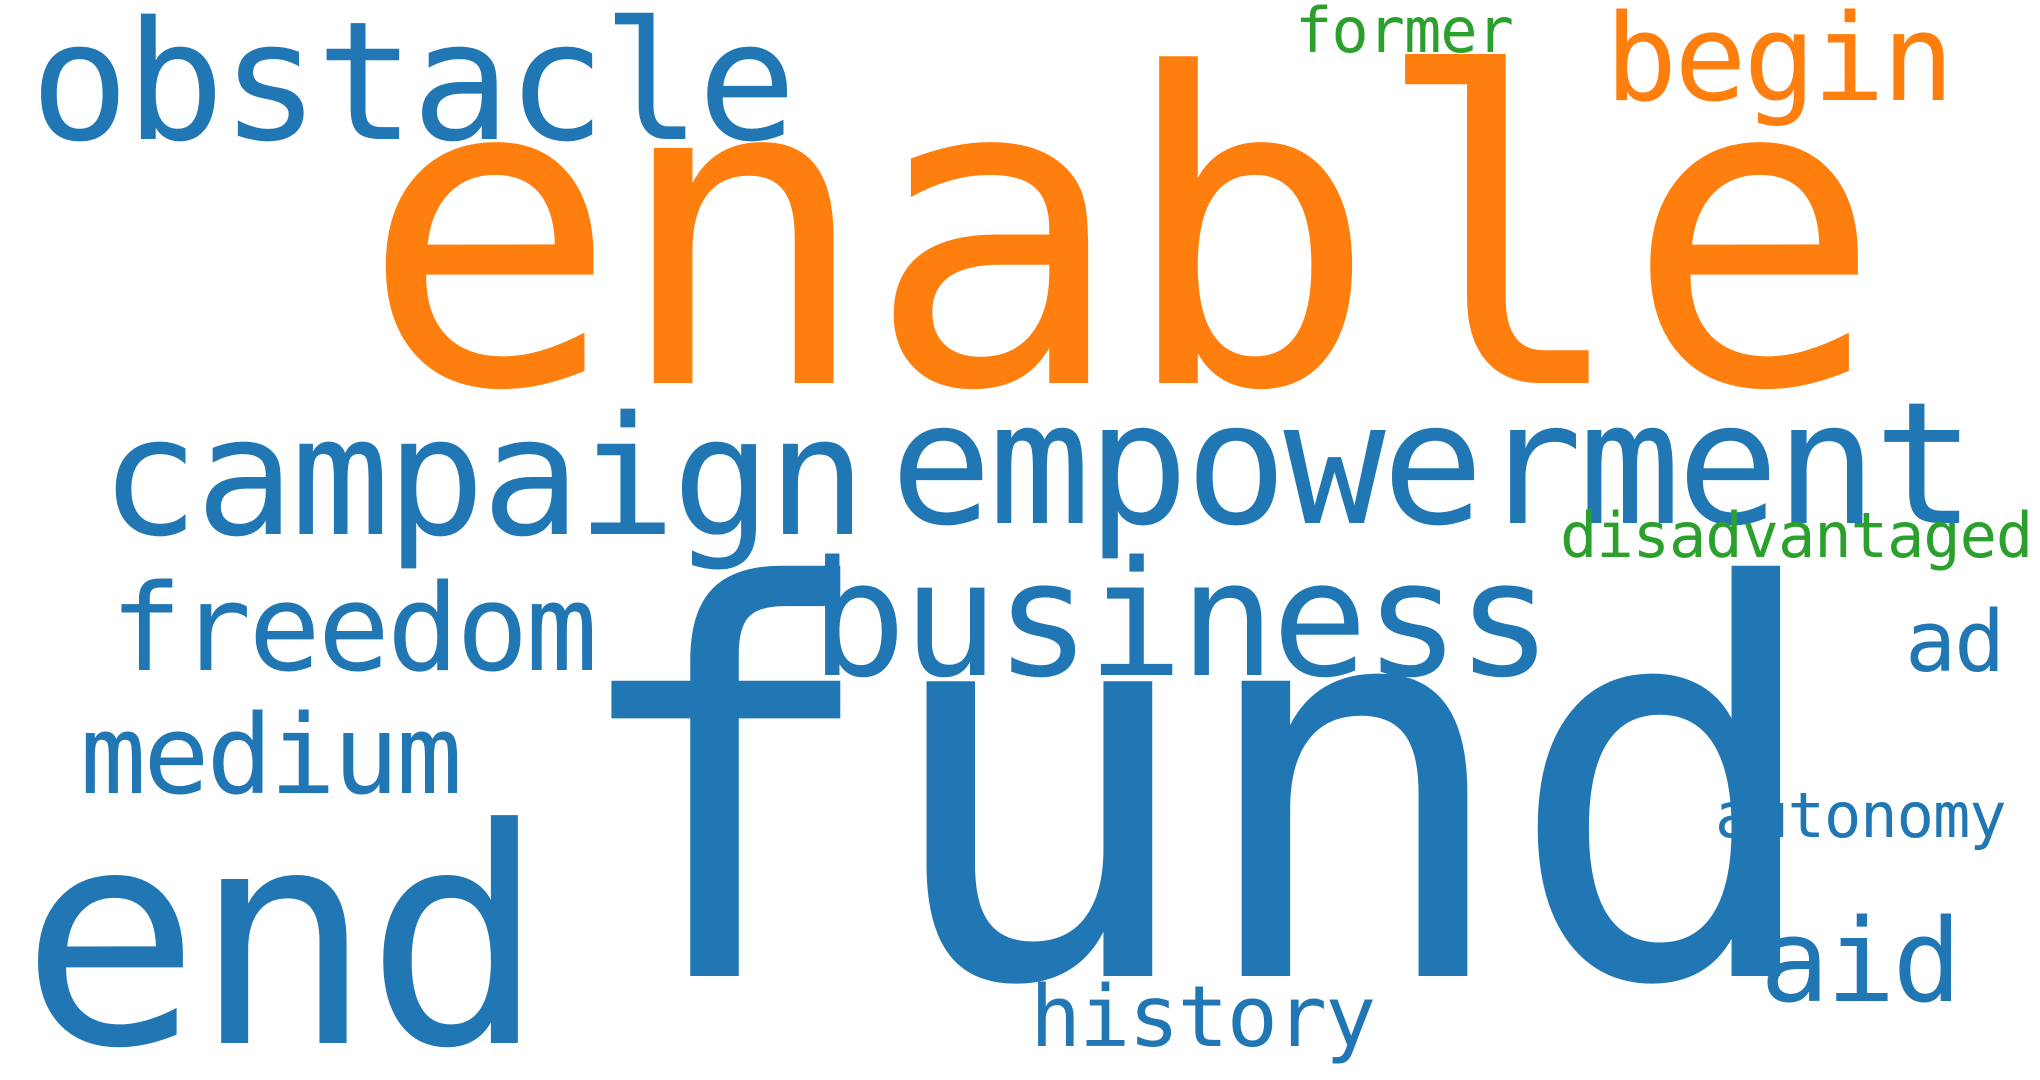 The width and height of the screenshot is (2040, 1080). I want to click on word-business: business, so click(1181, 619).